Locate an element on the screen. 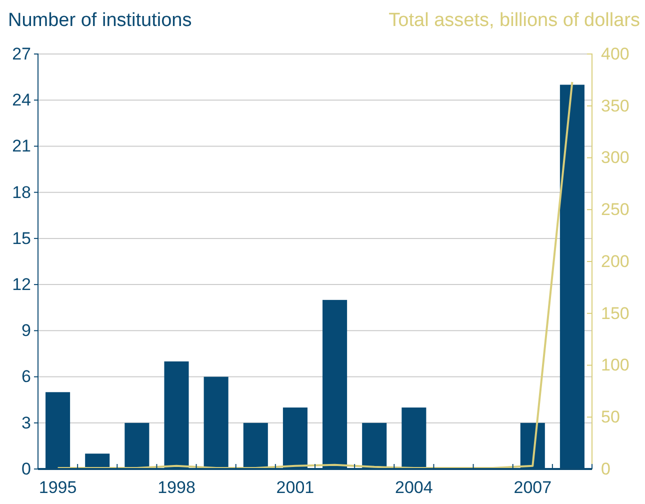 This screenshot has height=504, width=645. y2-tick-label: 300 is located at coordinates (615, 158).